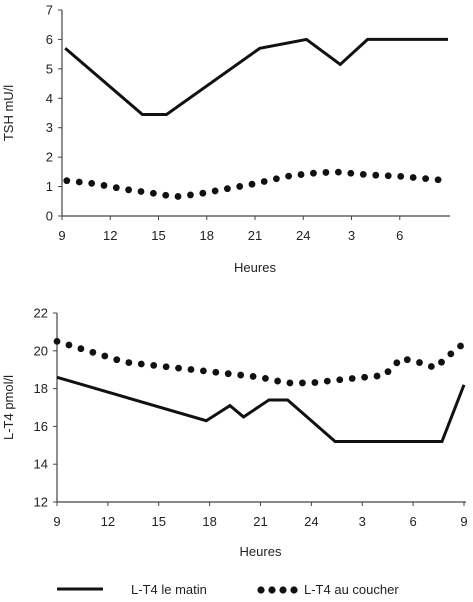  I want to click on legend-label-coucher: L-T4 au coucher, so click(351, 589).